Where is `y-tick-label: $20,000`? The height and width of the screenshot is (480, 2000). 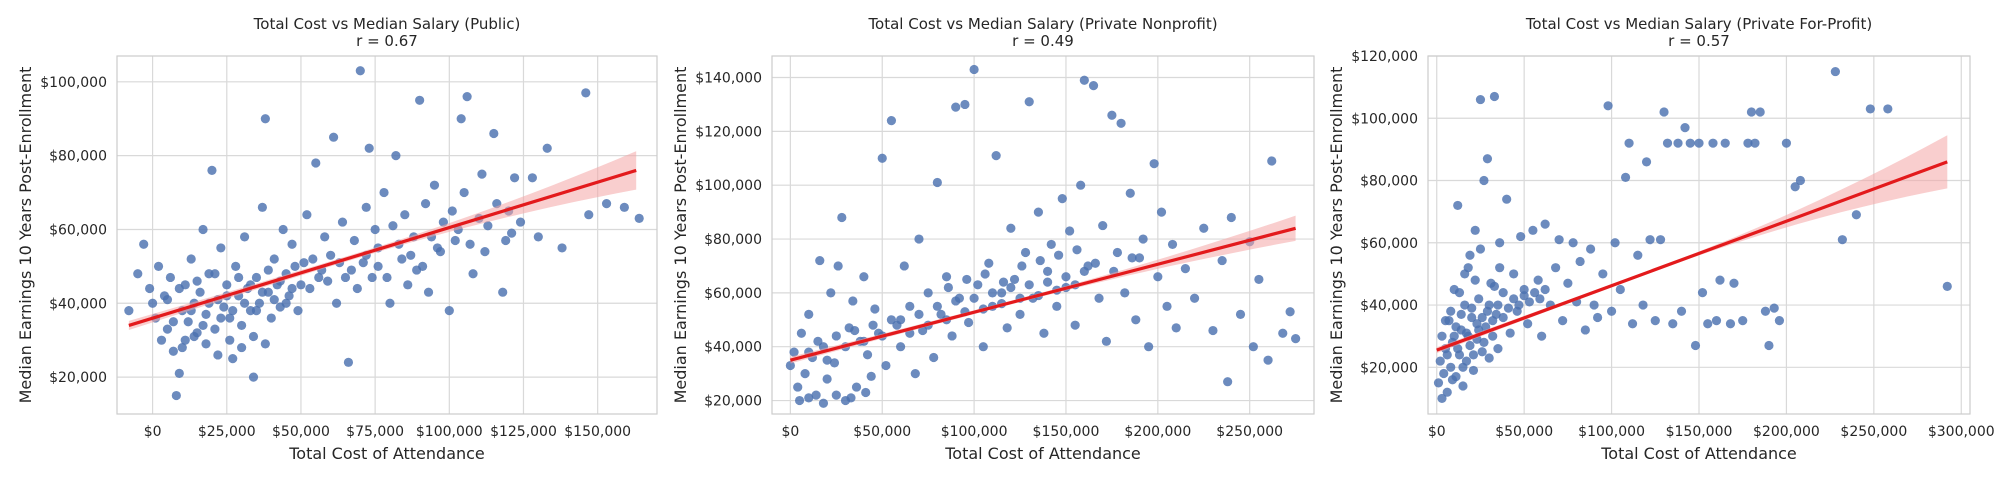
y-tick-label: $20,000 is located at coordinates (1389, 368).